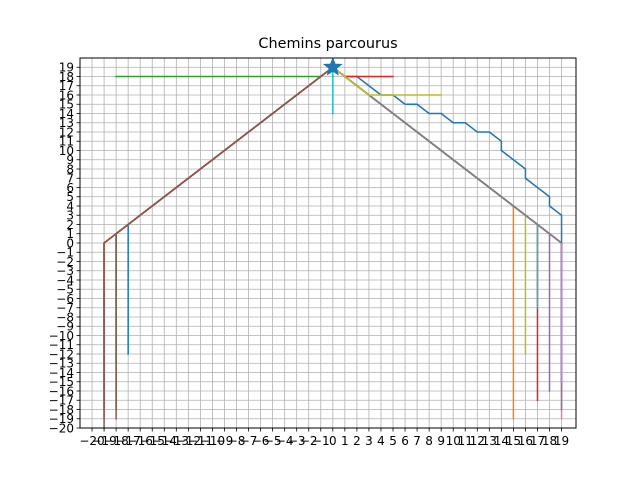  I want to click on x-tick-label: −8, so click(237, 441).